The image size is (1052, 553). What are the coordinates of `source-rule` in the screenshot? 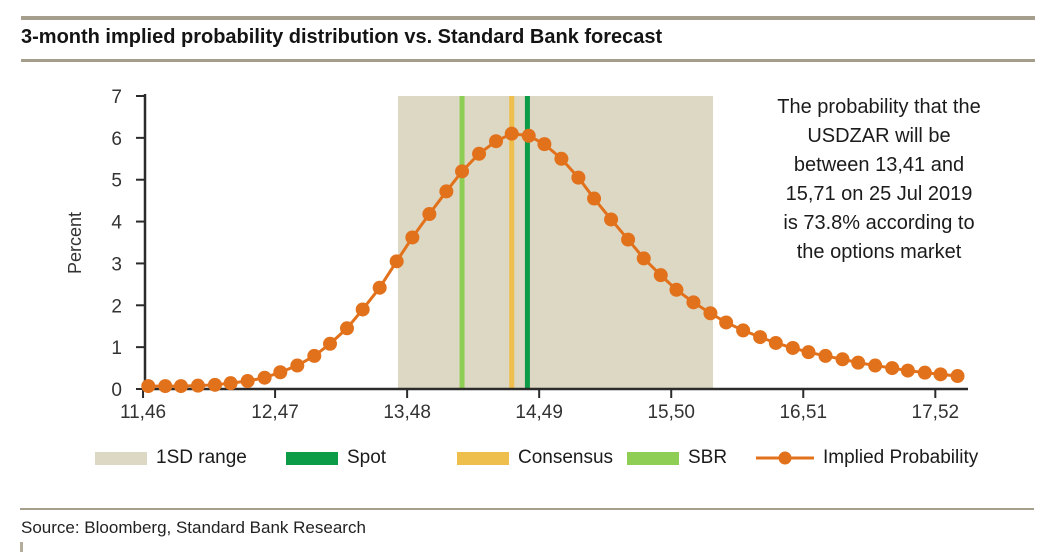 It's located at (527, 509).